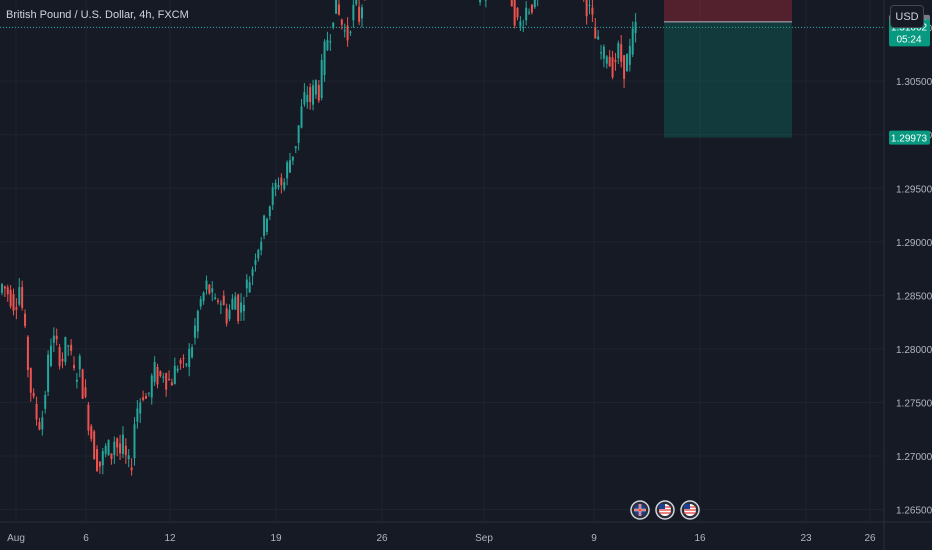 Image resolution: width=932 pixels, height=550 pixels. I want to click on x-tick-label: 19, so click(276, 538).